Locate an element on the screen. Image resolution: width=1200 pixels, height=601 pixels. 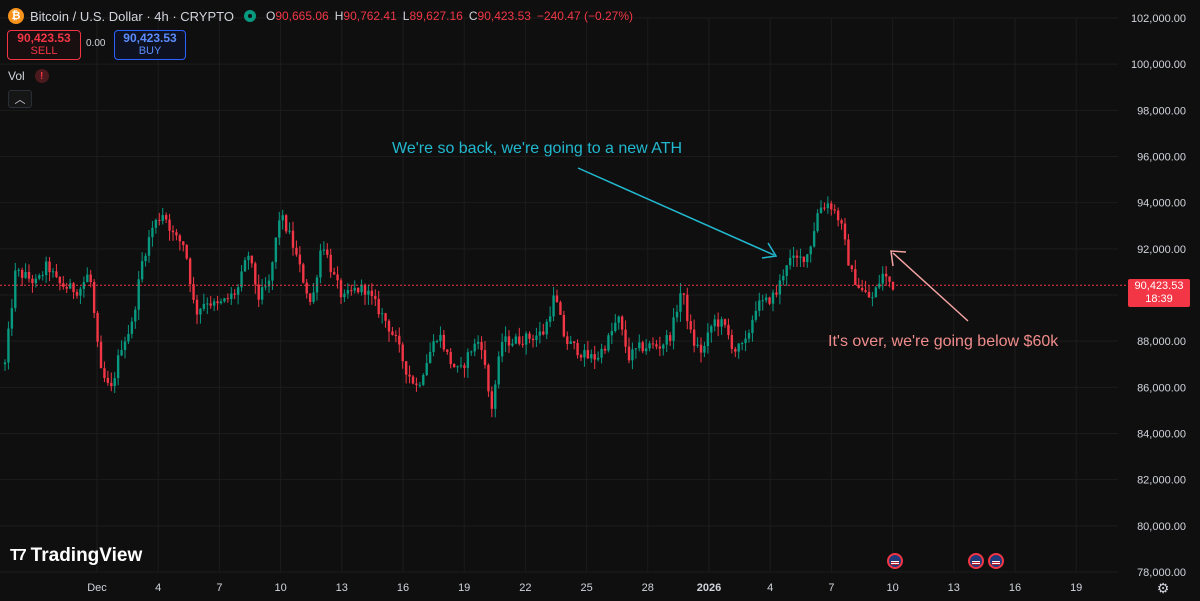
time-axis: Dec 4 7 10 13 16 19 22 25 28 2026 4 7 10 13 16 19 is located at coordinates (584, 588).